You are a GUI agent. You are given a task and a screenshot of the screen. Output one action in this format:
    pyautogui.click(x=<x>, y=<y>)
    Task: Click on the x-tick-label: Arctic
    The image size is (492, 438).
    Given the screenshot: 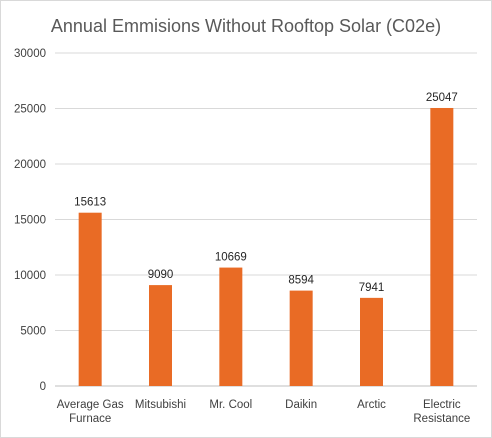 What is the action you would take?
    pyautogui.click(x=371, y=405)
    